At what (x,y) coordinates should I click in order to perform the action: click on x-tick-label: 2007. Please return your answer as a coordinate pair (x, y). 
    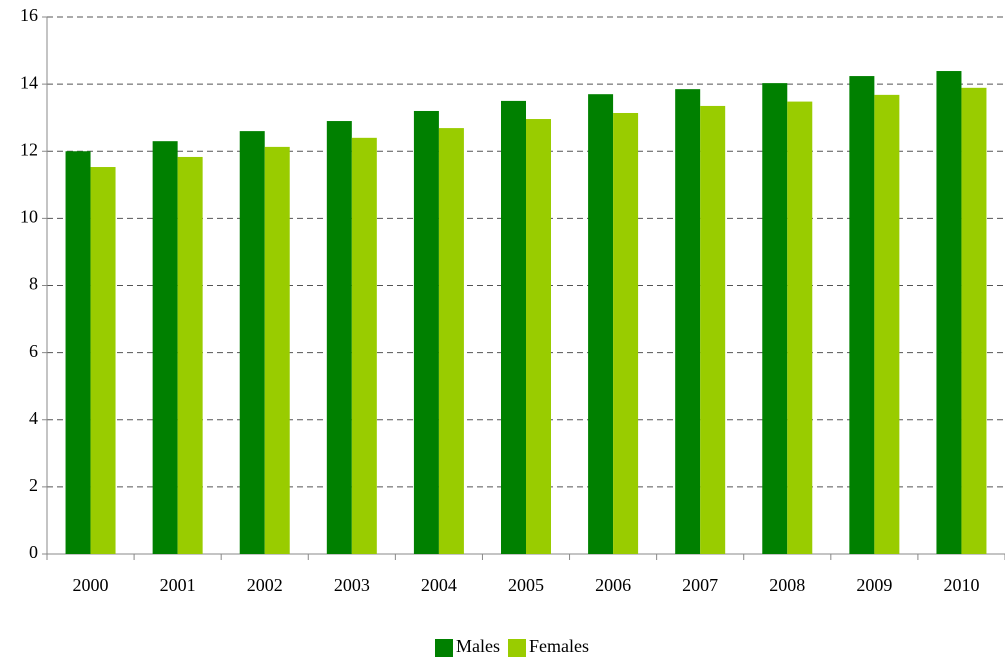
    Looking at the image, I should click on (700, 585).